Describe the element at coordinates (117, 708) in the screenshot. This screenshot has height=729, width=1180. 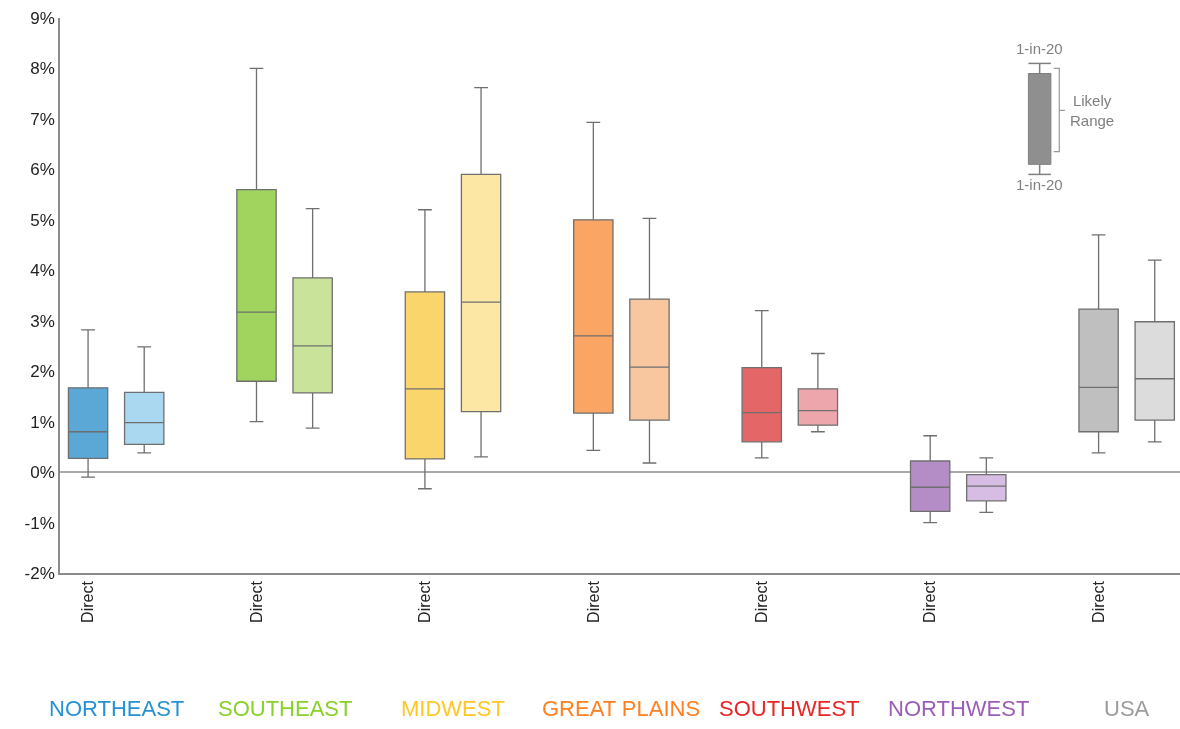
I see `x-tick-label: NORTHEAST` at that location.